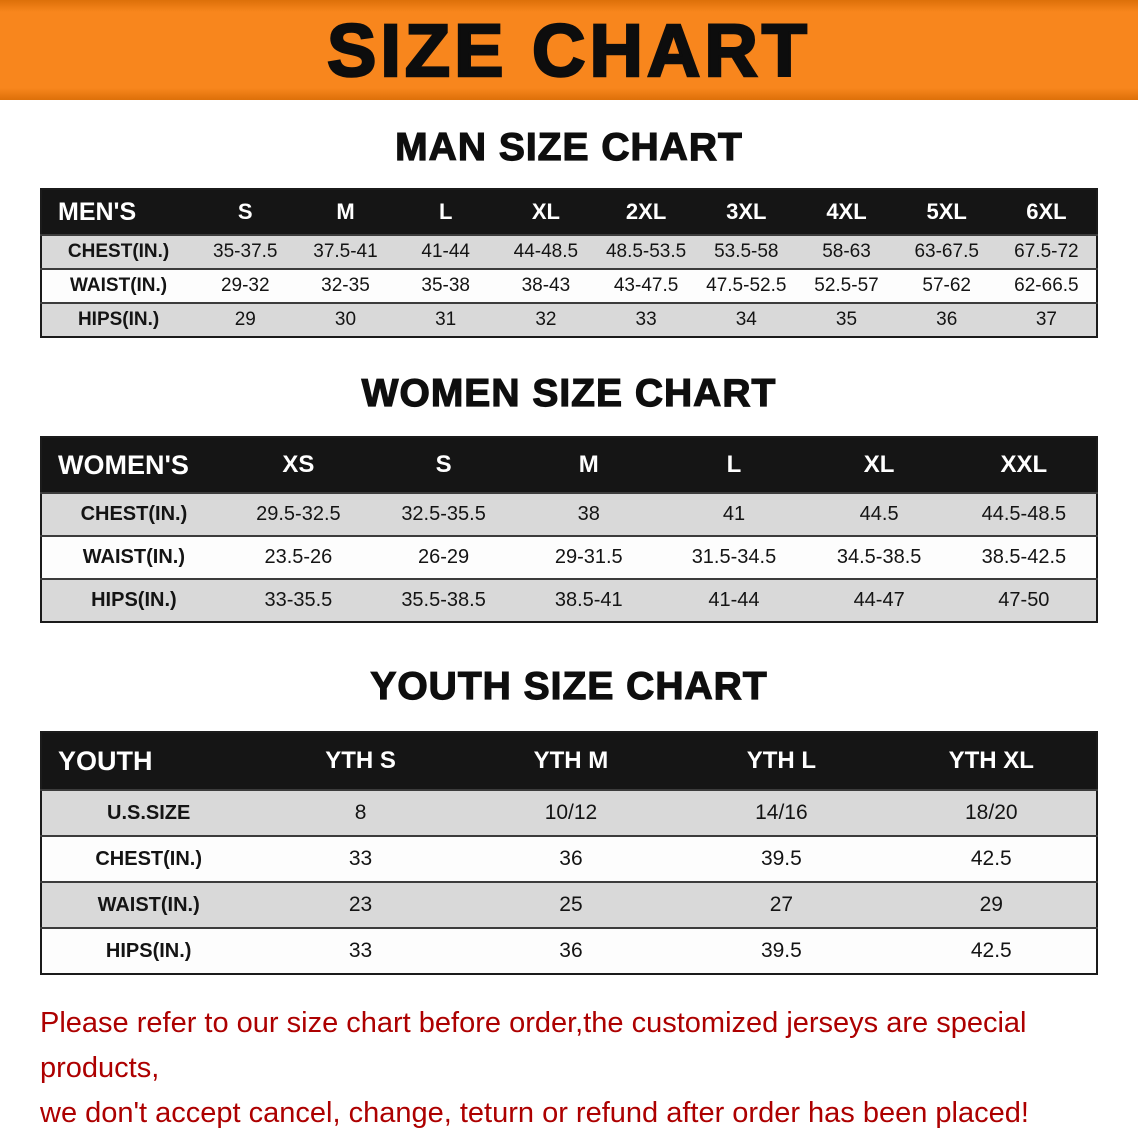  I want to click on size-cell: 43-47.5, so click(646, 285).